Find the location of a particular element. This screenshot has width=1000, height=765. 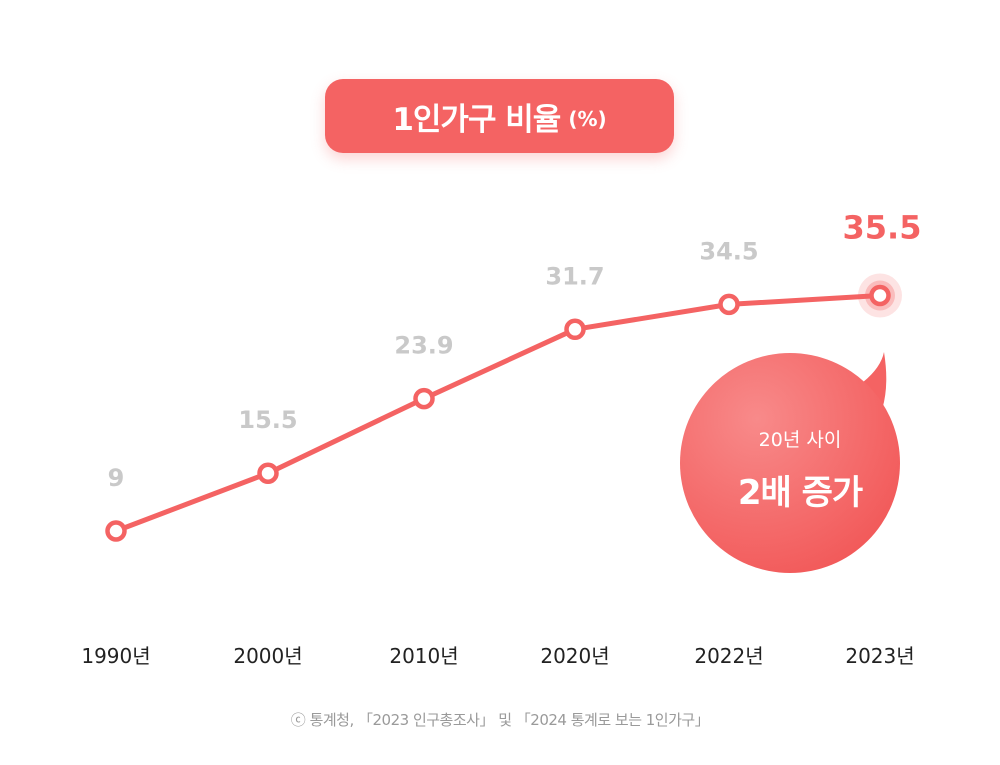

data-label: 34.5 is located at coordinates (728, 251).